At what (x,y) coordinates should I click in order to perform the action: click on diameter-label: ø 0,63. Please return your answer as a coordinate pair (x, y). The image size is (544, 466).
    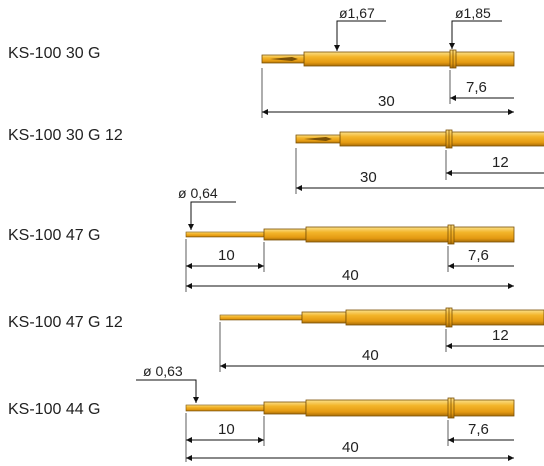
    Looking at the image, I should click on (163, 371).